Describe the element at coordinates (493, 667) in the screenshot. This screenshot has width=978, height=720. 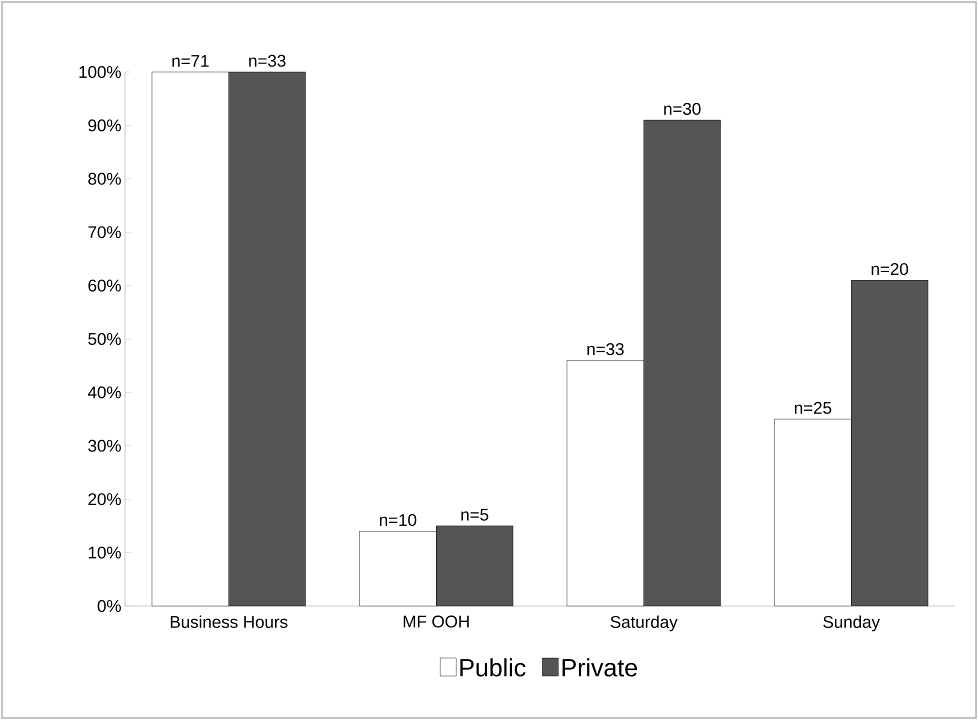
I see `legend-label: Public` at that location.